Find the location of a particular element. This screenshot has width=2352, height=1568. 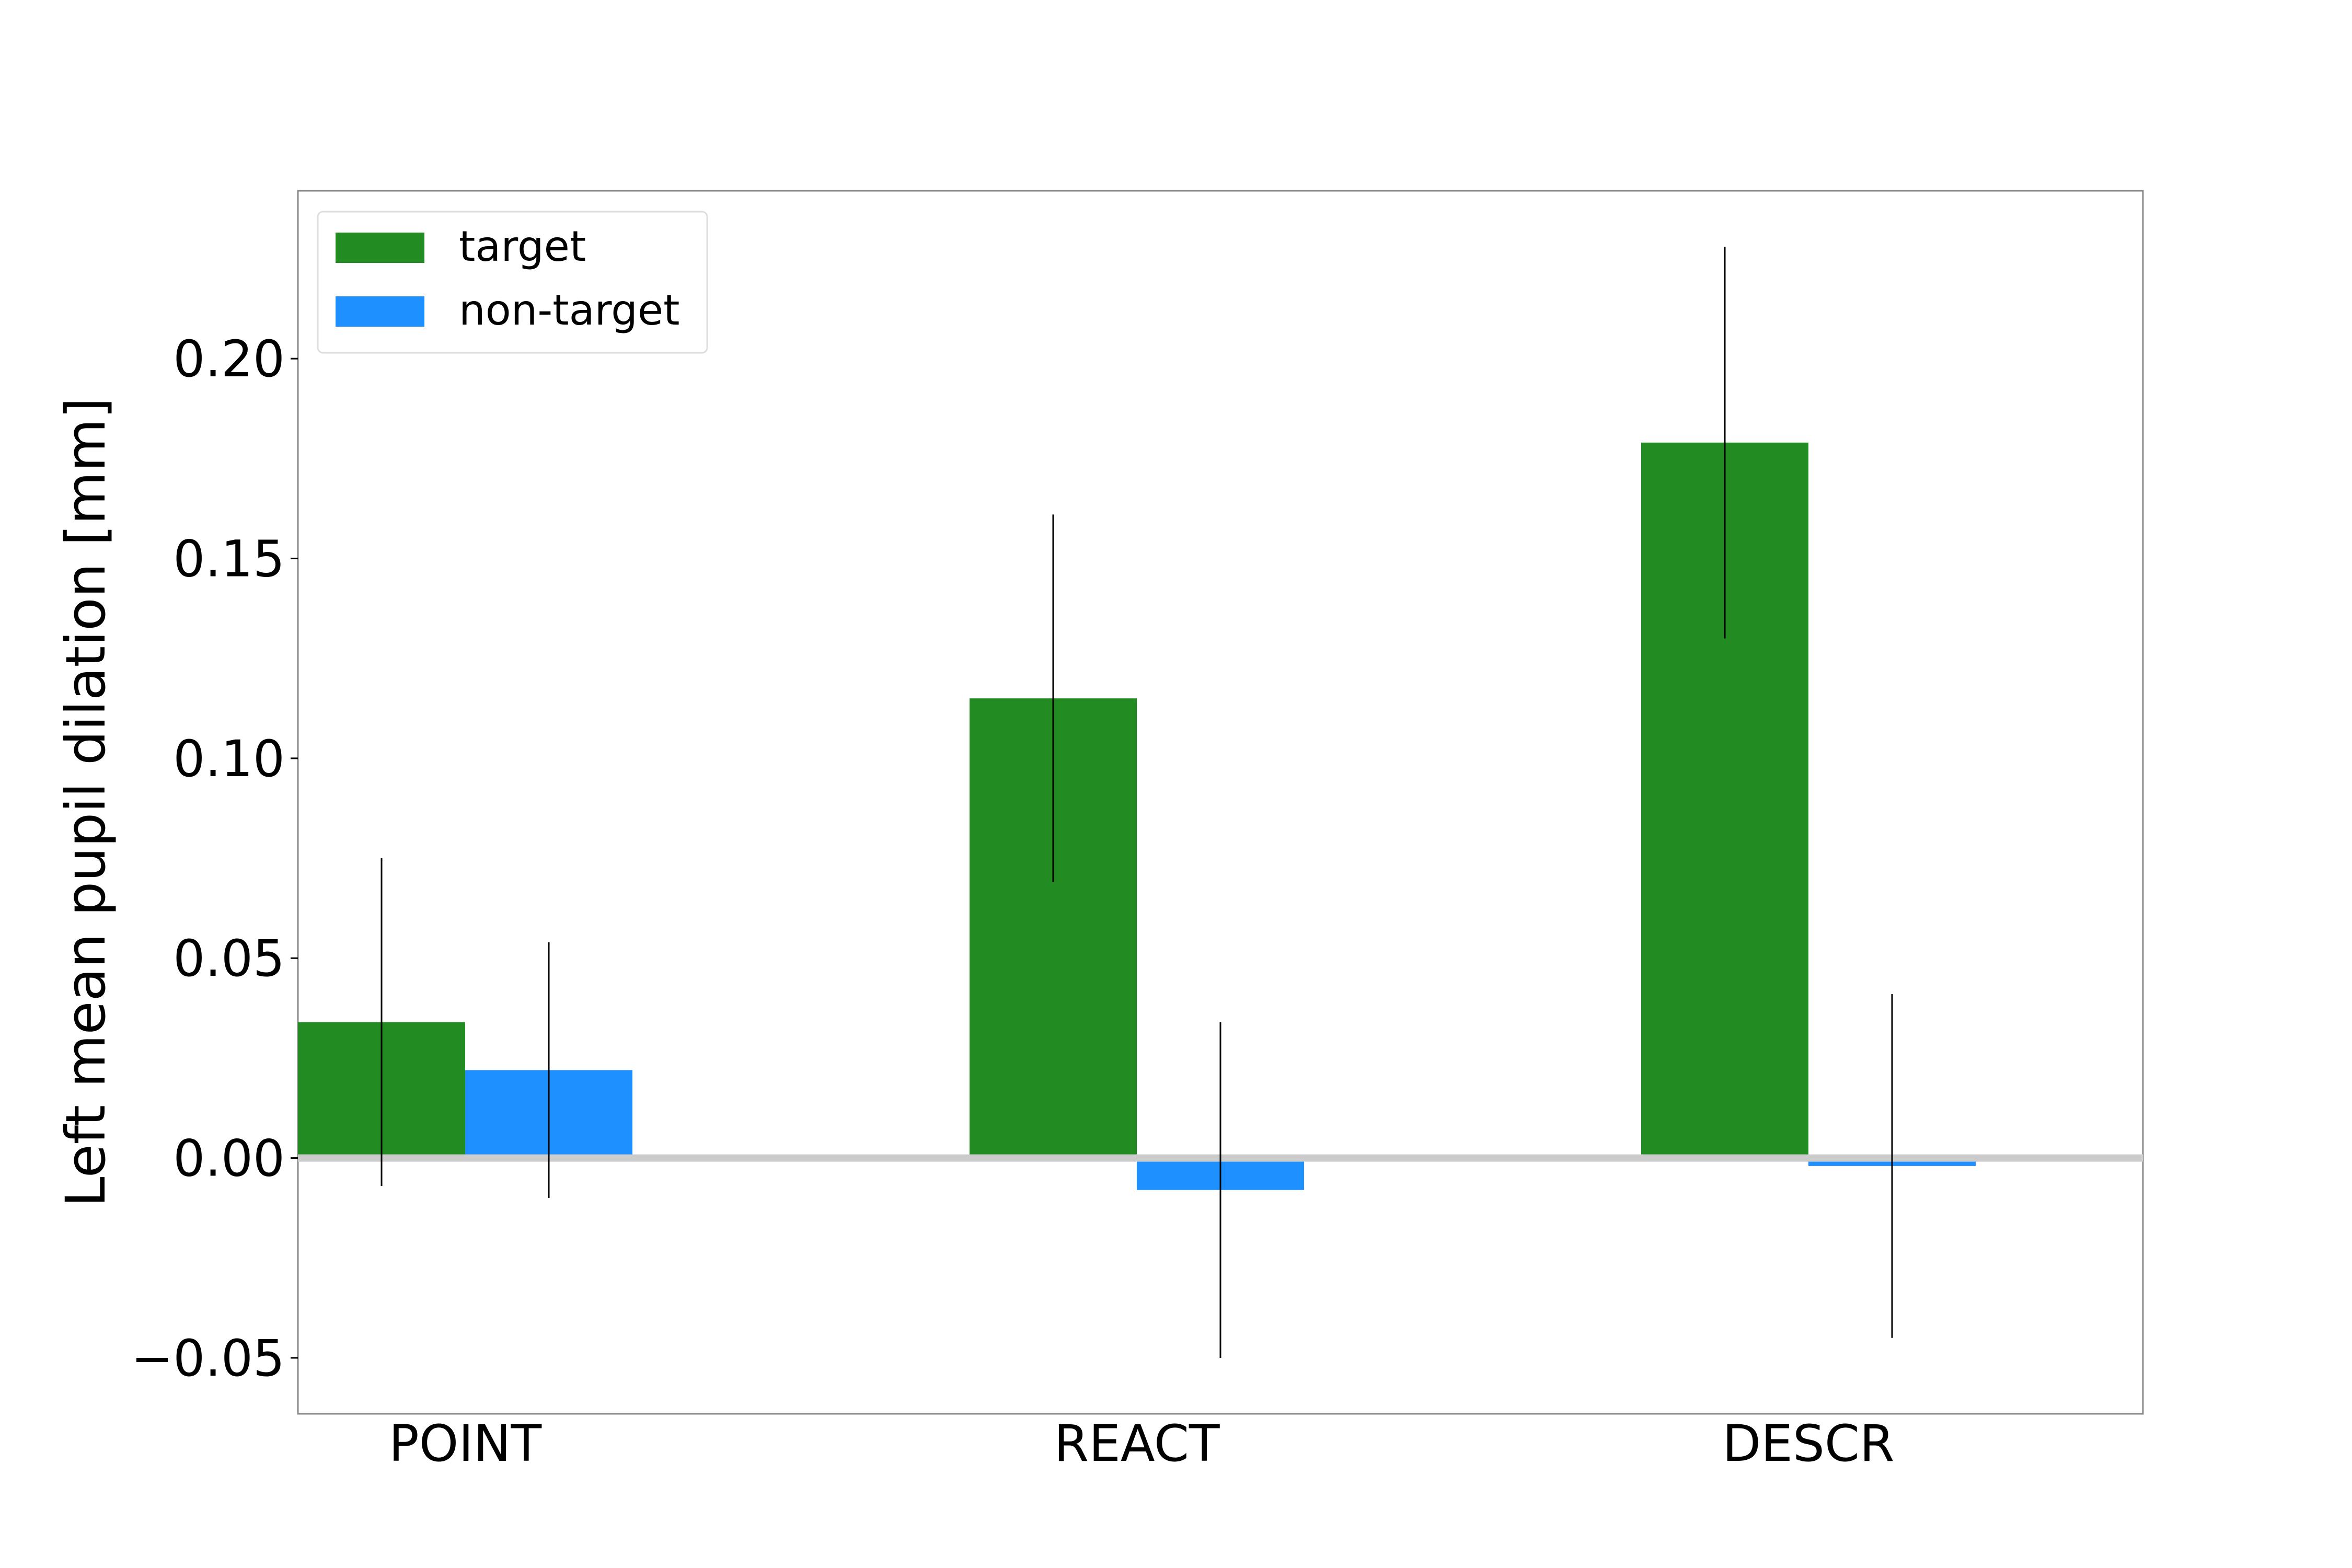

y-tick-label: 0.15 is located at coordinates (229, 559).